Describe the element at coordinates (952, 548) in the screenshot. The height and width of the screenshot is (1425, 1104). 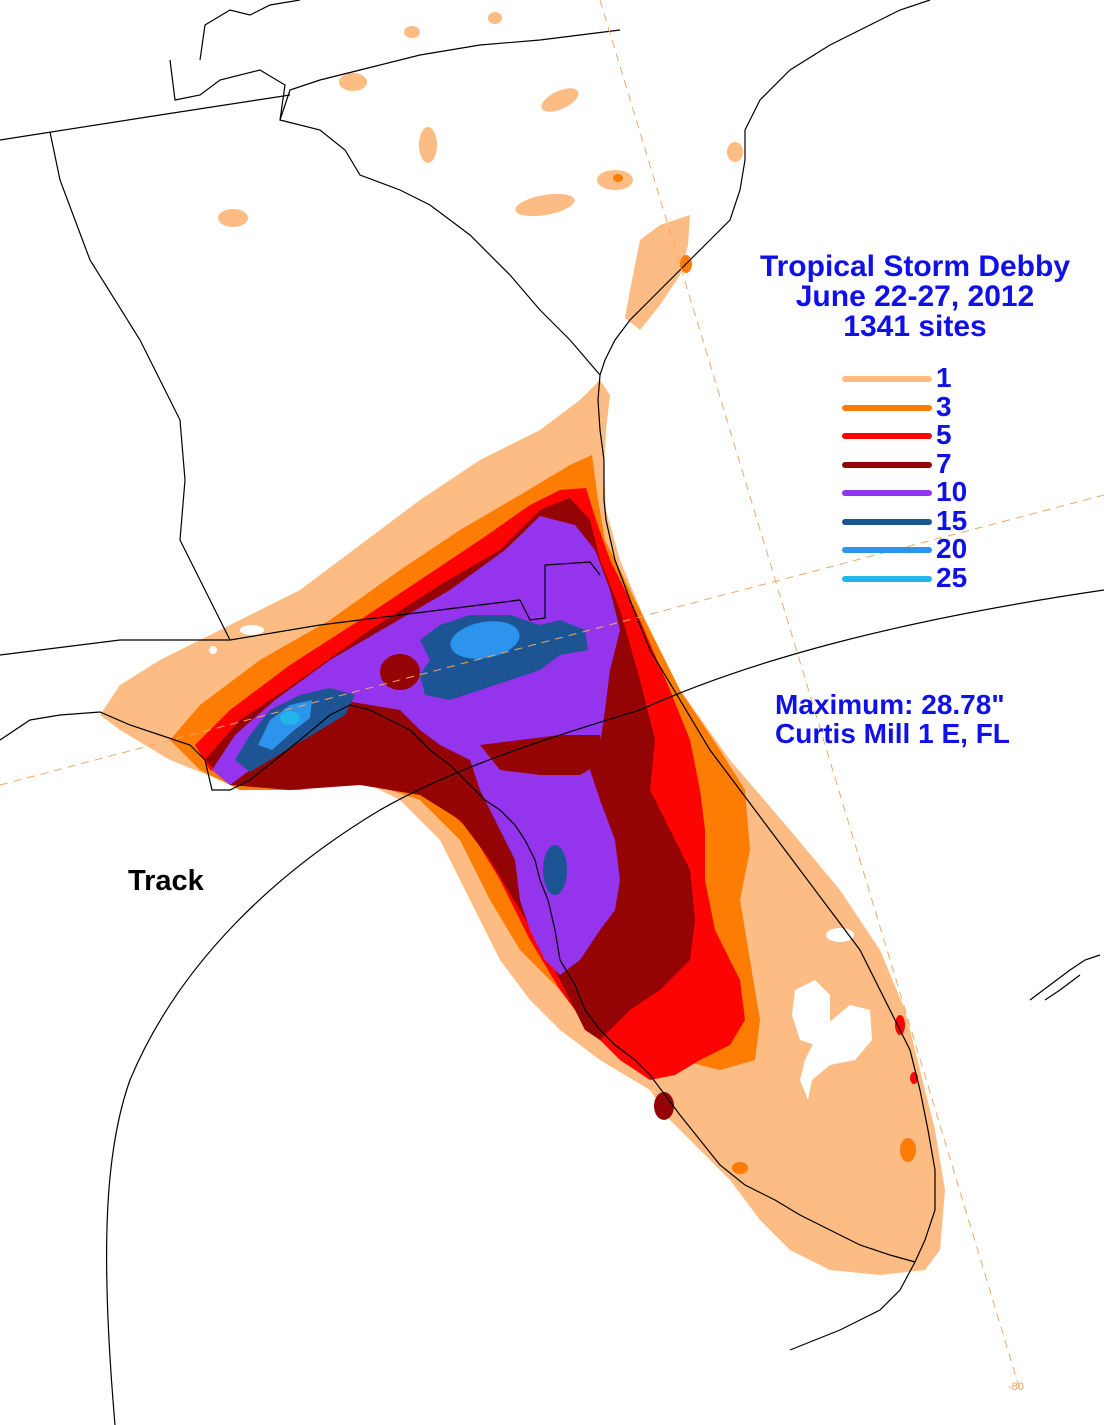
I see `legend-value: 20` at that location.